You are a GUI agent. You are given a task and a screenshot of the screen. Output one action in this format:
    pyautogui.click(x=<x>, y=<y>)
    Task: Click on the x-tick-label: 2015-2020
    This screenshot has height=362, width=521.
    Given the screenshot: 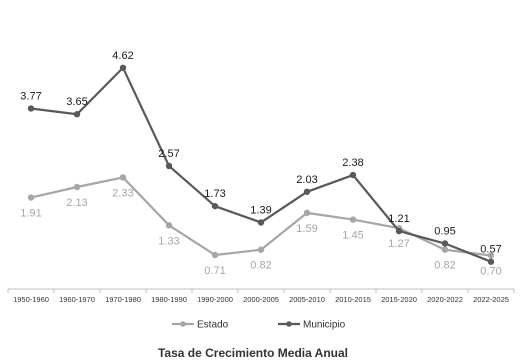 What is the action you would take?
    pyautogui.click(x=399, y=299)
    